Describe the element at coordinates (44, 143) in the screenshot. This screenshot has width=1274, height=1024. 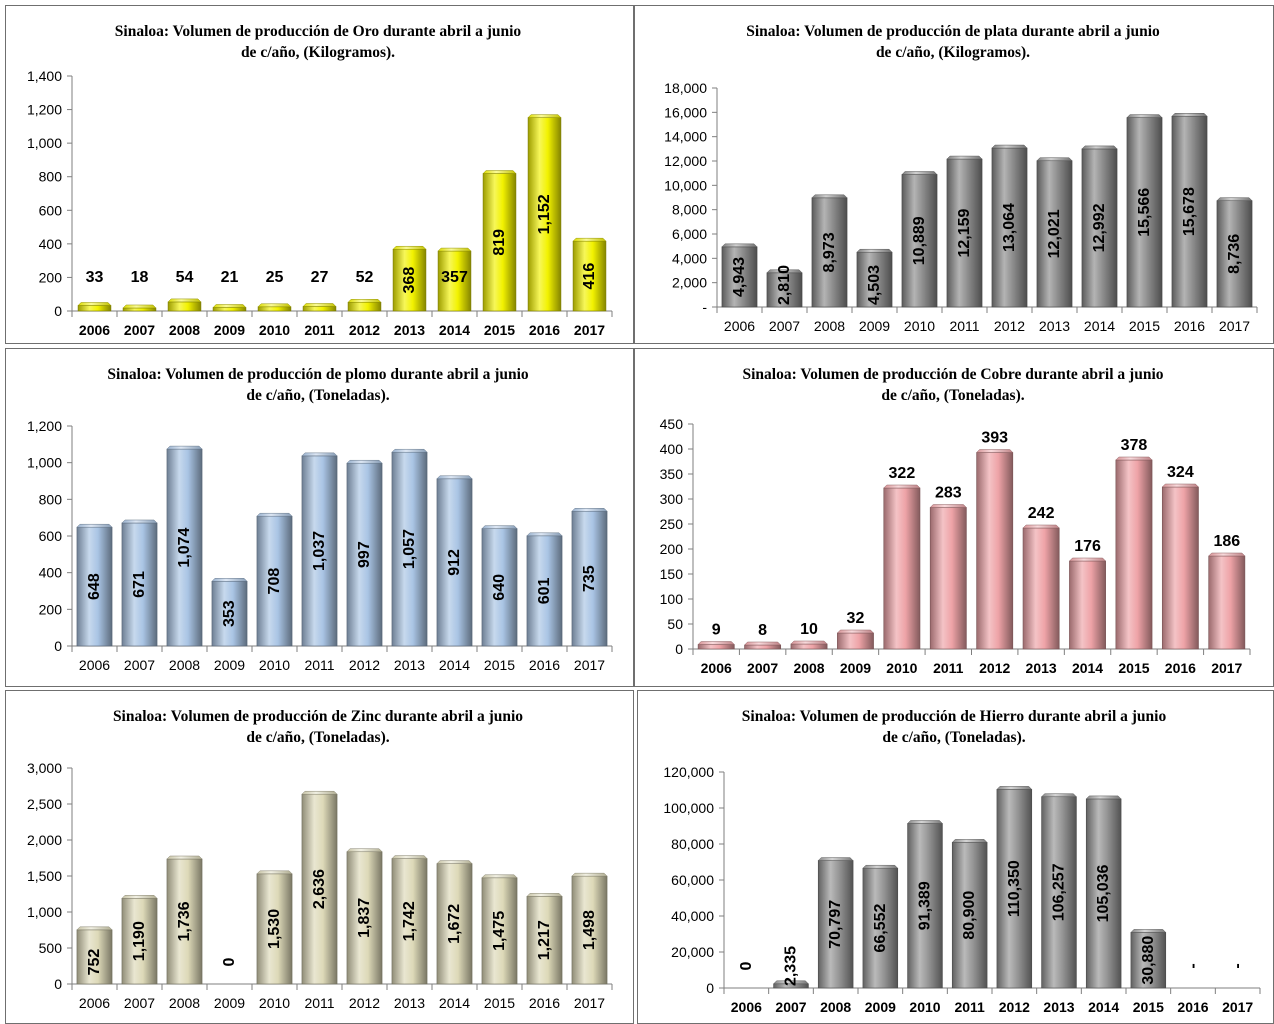
I see `oro-y-tick-label: 1,000` at that location.